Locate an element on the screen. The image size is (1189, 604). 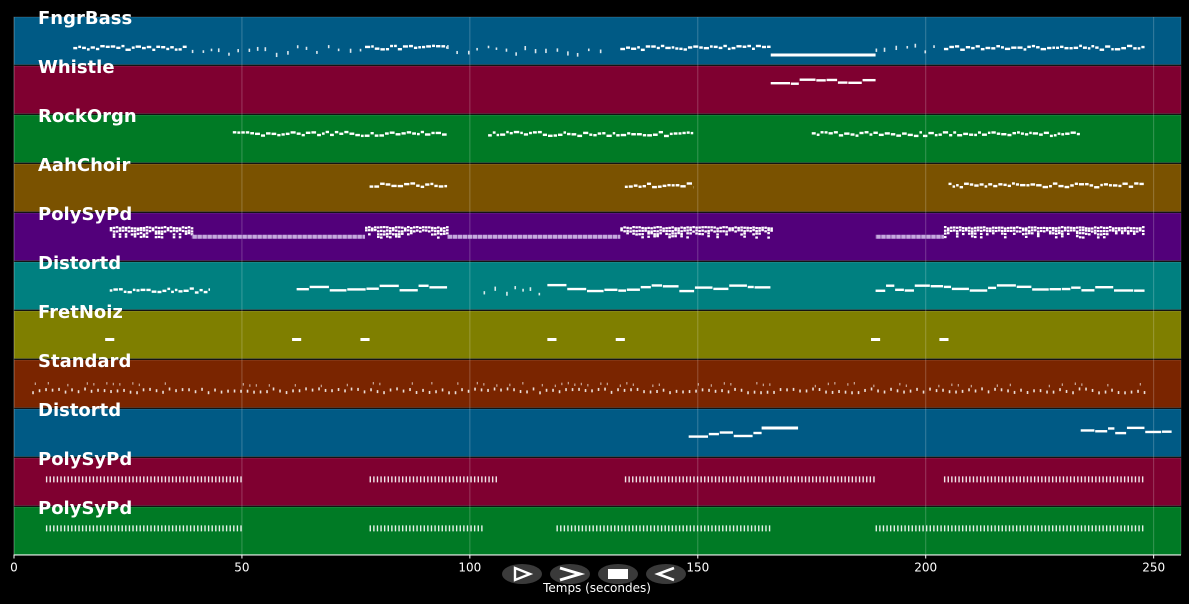
stop-button is located at coordinates (618, 574).